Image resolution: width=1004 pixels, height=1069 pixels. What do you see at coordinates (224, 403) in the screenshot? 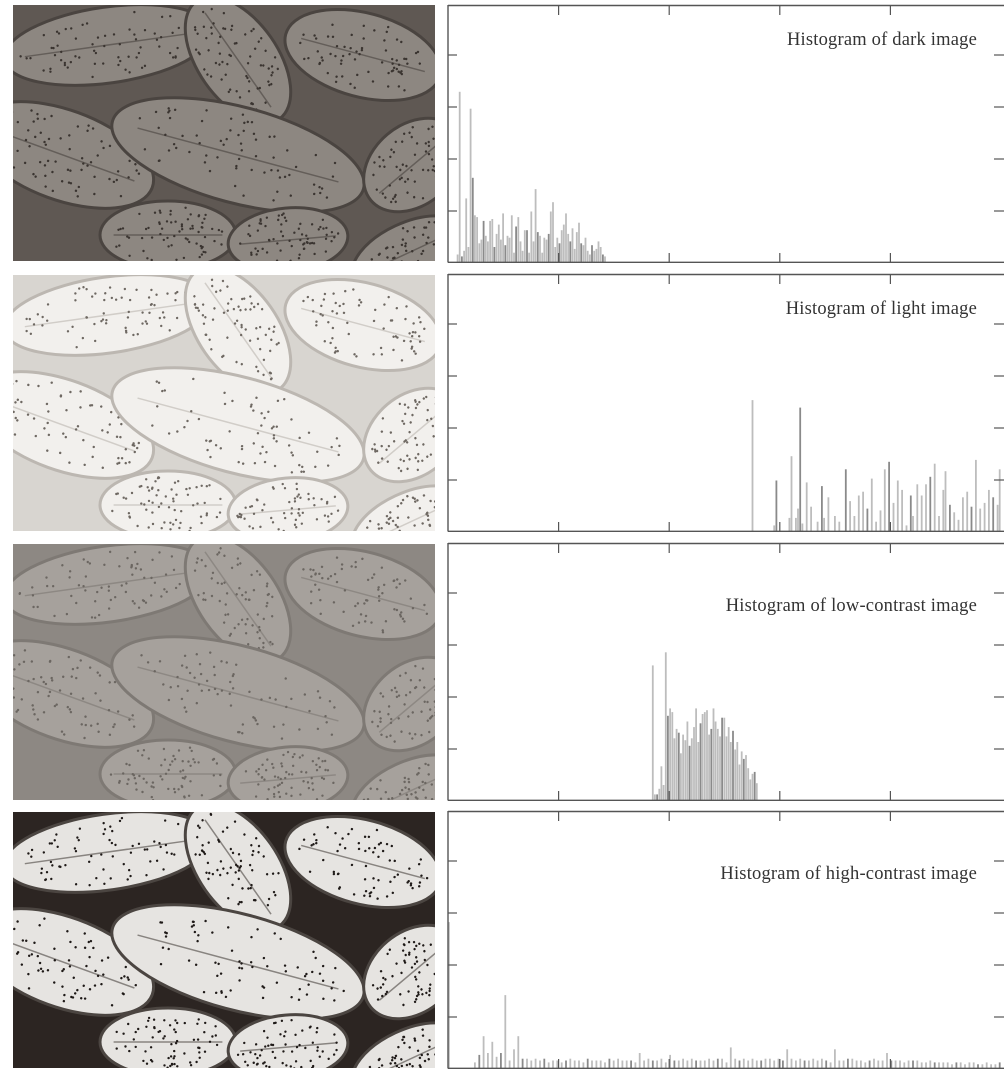
I see `photo-light` at bounding box center [224, 403].